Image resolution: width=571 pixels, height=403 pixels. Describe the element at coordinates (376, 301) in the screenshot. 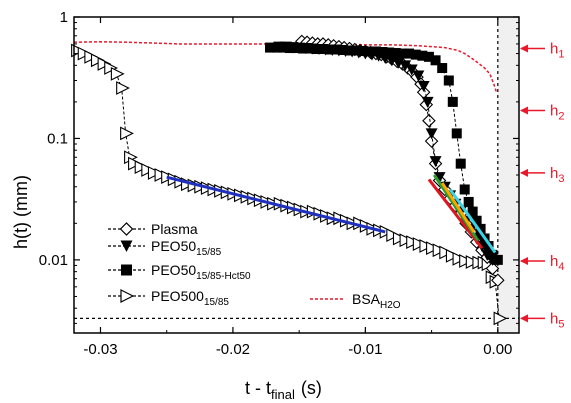

I see `legend-label-bsa: BSAH2O` at that location.